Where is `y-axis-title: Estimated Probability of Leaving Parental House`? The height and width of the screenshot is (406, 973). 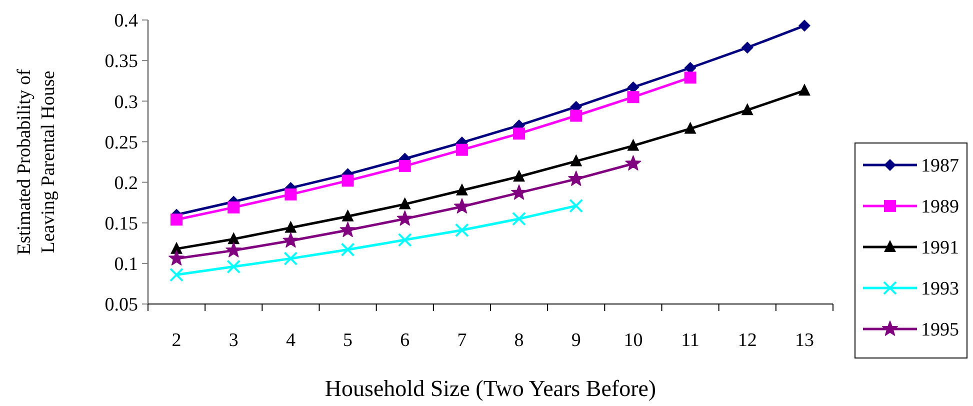
y-axis-title: Estimated Probability of Leaving Parental House is located at coordinates (36, 161).